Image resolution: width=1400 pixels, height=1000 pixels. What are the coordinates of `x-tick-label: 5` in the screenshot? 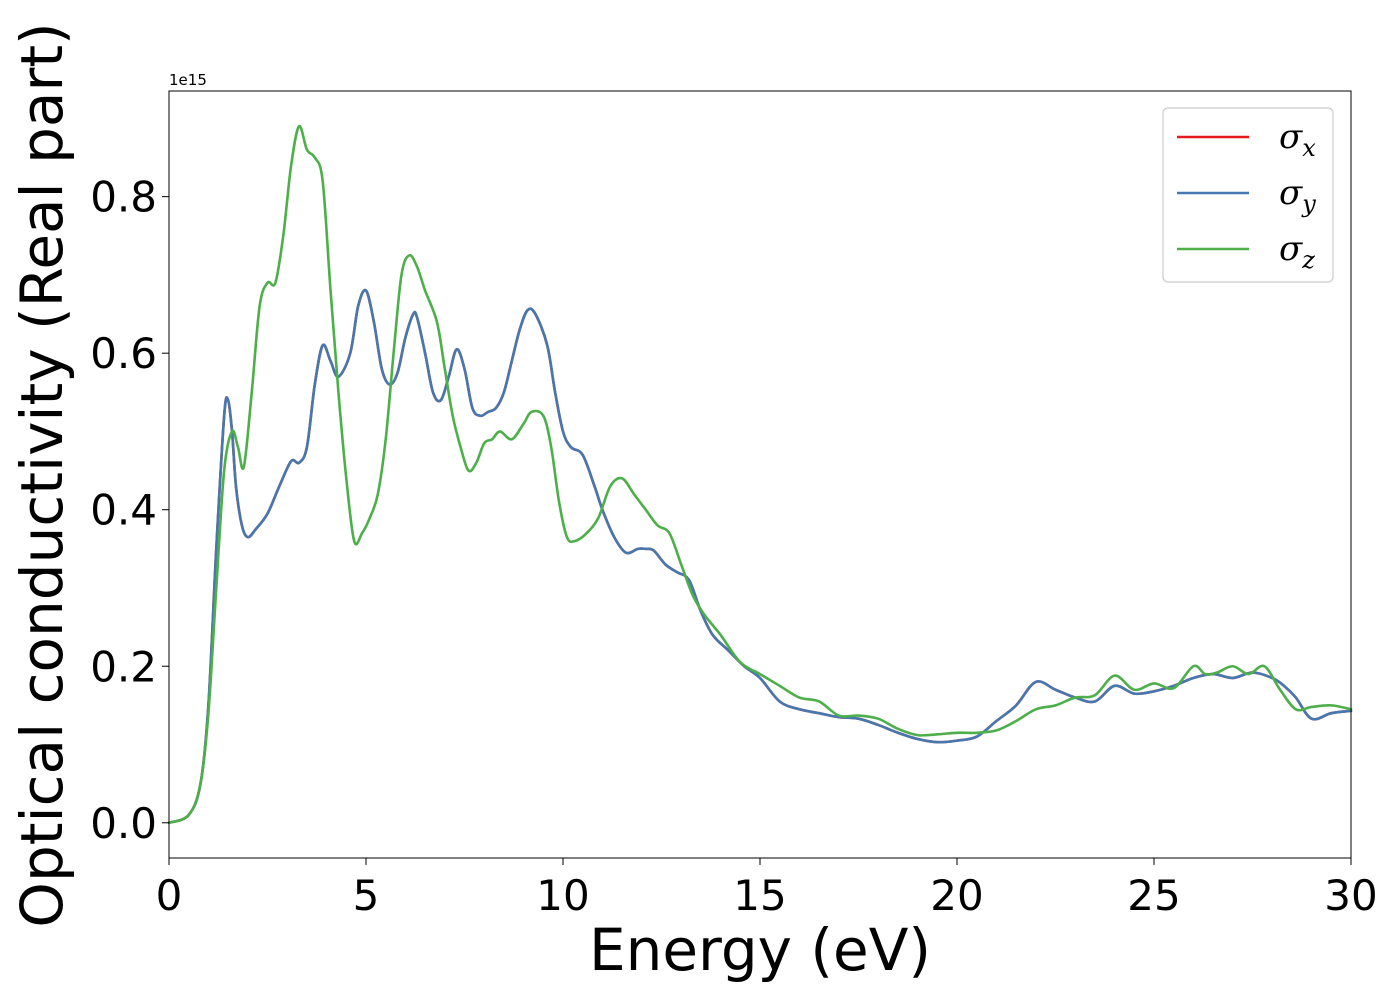 It's located at (366, 895).